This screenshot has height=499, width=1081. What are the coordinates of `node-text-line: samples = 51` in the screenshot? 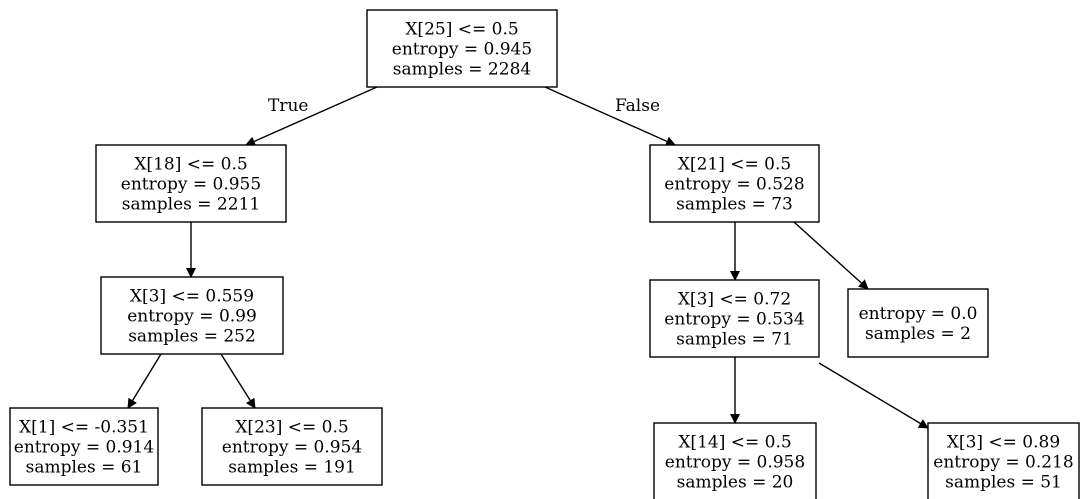 It's located at (1003, 483).